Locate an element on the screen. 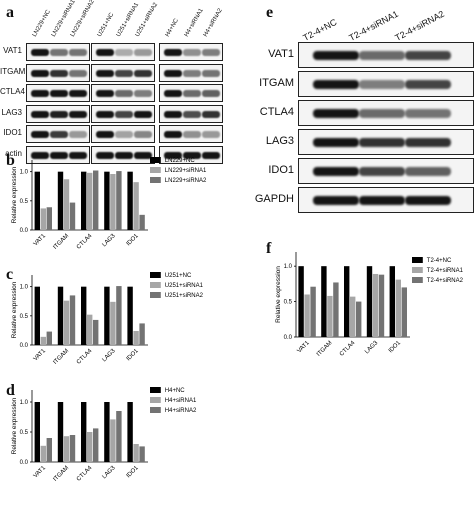  blot-a-row-label: IDO1 is located at coordinates (12, 132).